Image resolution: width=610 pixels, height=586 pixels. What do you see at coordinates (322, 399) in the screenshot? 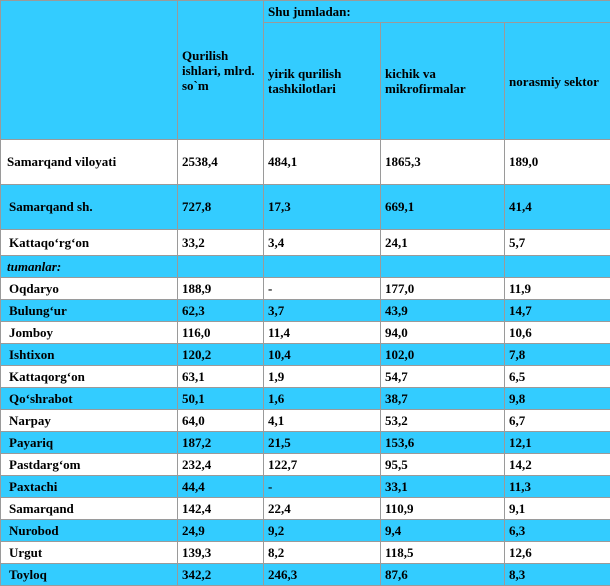
I see `cell-large: 1,6` at bounding box center [322, 399].